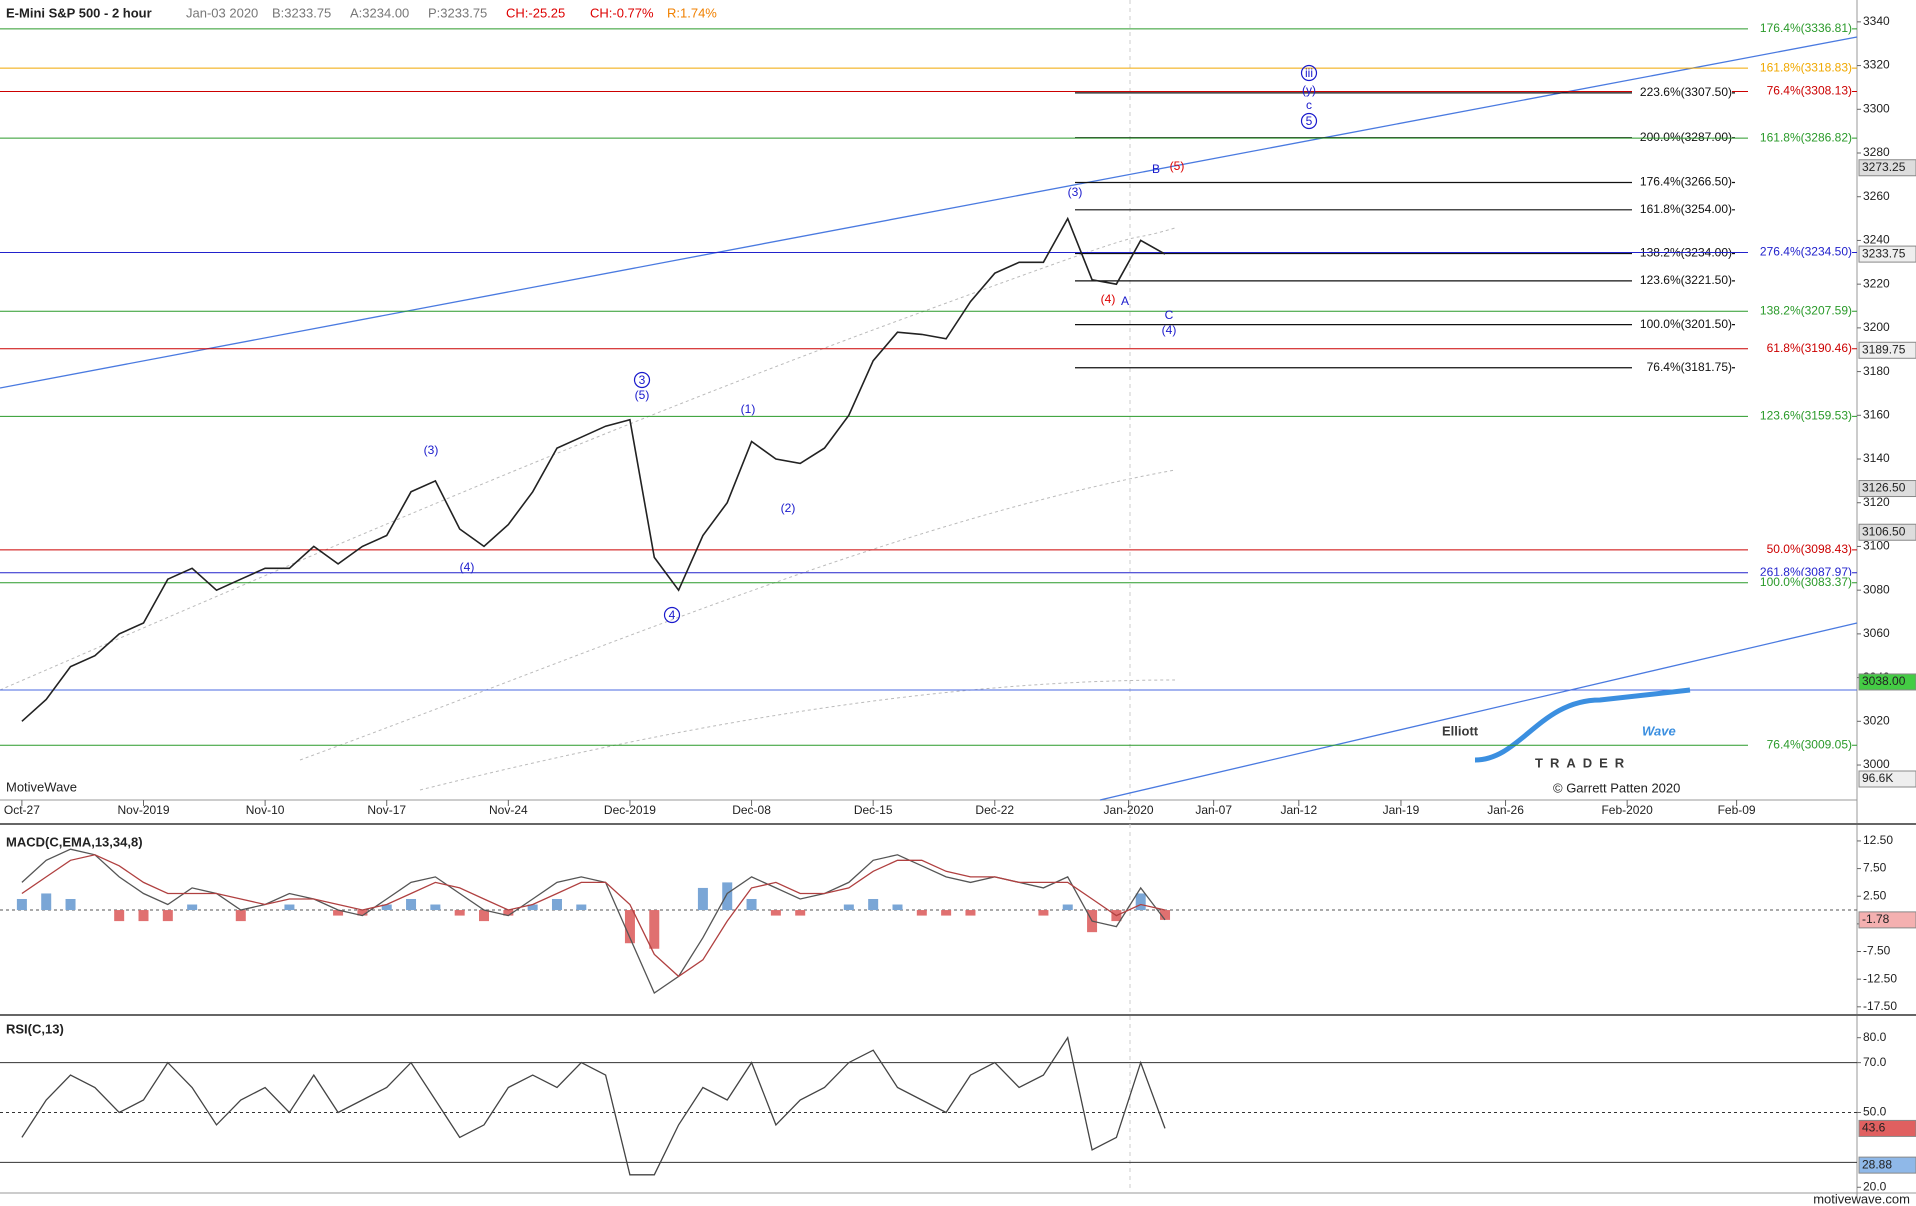 Image resolution: width=1916 pixels, height=1206 pixels. What do you see at coordinates (1876, 283) in the screenshot?
I see `y-tick-label: 3220` at bounding box center [1876, 283].